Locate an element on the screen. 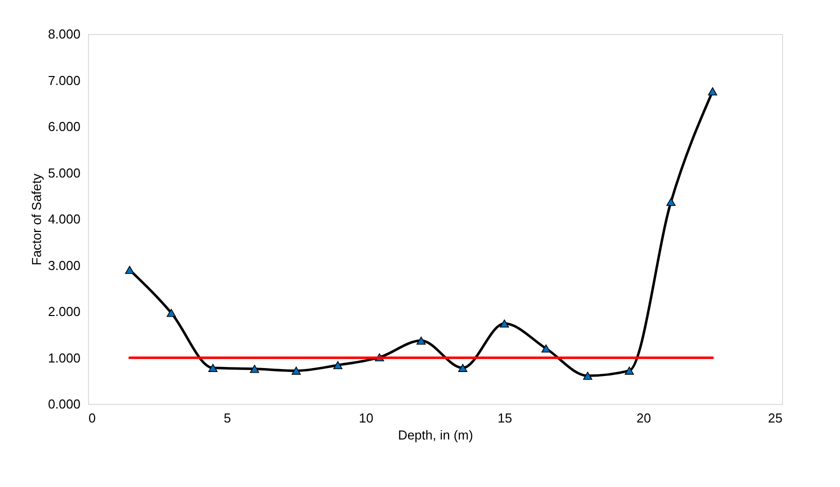 The image size is (840, 487). y-tick-label: 3.000 is located at coordinates (64, 265).